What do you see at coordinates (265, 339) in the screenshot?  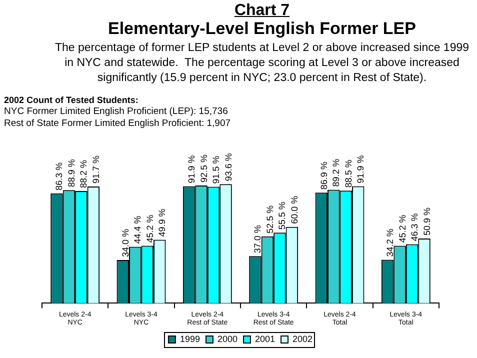 I see `legend-label: 2001` at bounding box center [265, 339].